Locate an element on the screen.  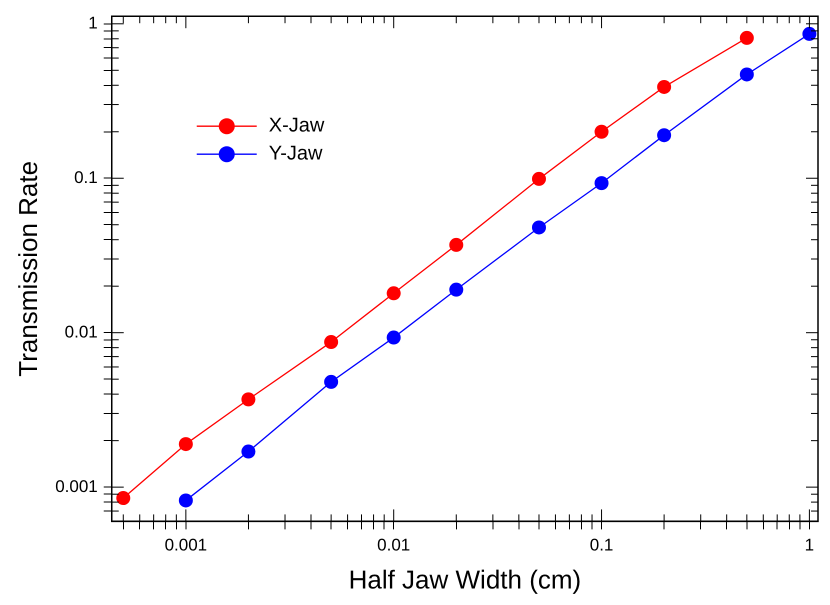
x-tick-label: 0.1 is located at coordinates (602, 544).